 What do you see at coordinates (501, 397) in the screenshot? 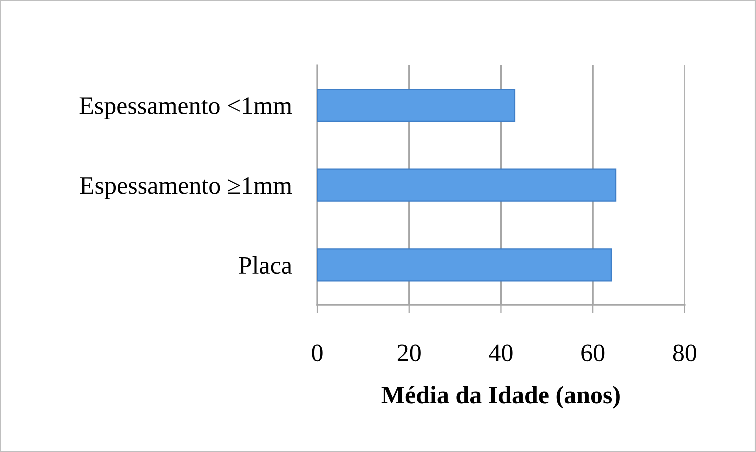
I see `x-axis-title: Média da Idade (anos)` at bounding box center [501, 397].